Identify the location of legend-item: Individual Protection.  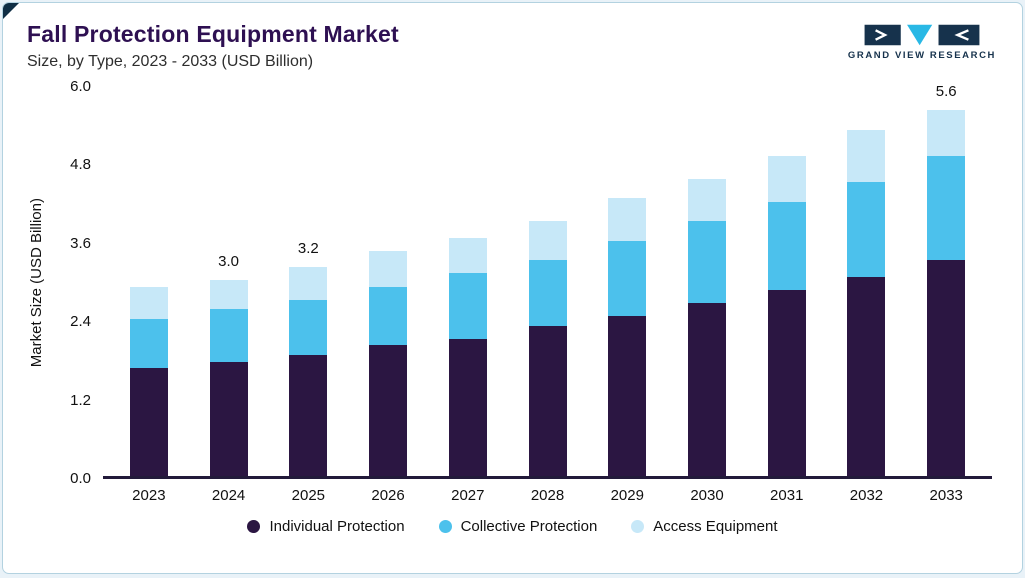
(326, 526).